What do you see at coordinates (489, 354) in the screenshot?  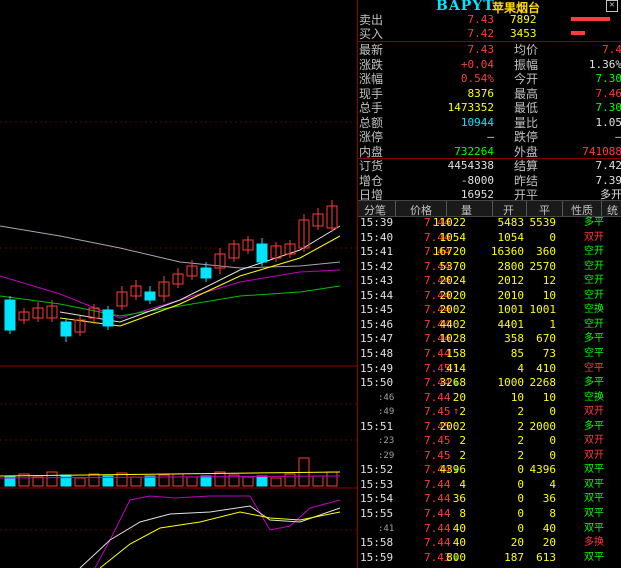 I see `tick-row: 15:48 7.44 158 85 73 空平` at bounding box center [489, 354].